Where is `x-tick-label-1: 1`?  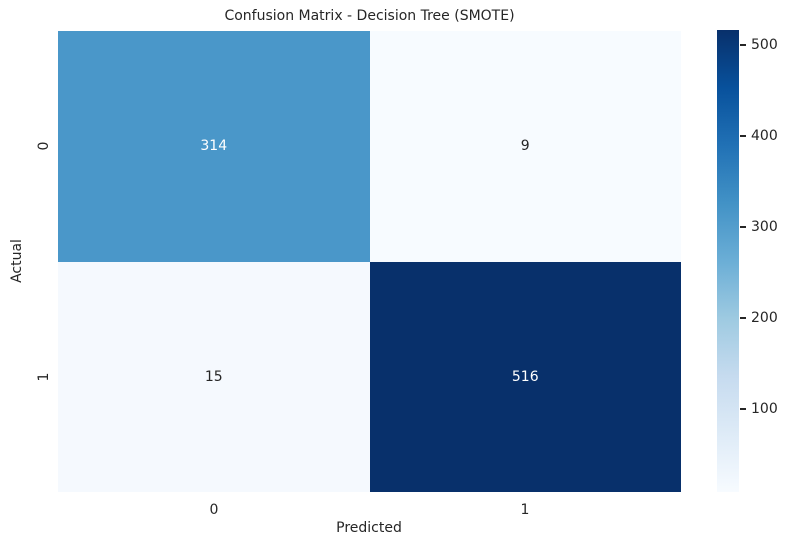 x-tick-label-1: 1 is located at coordinates (525, 510).